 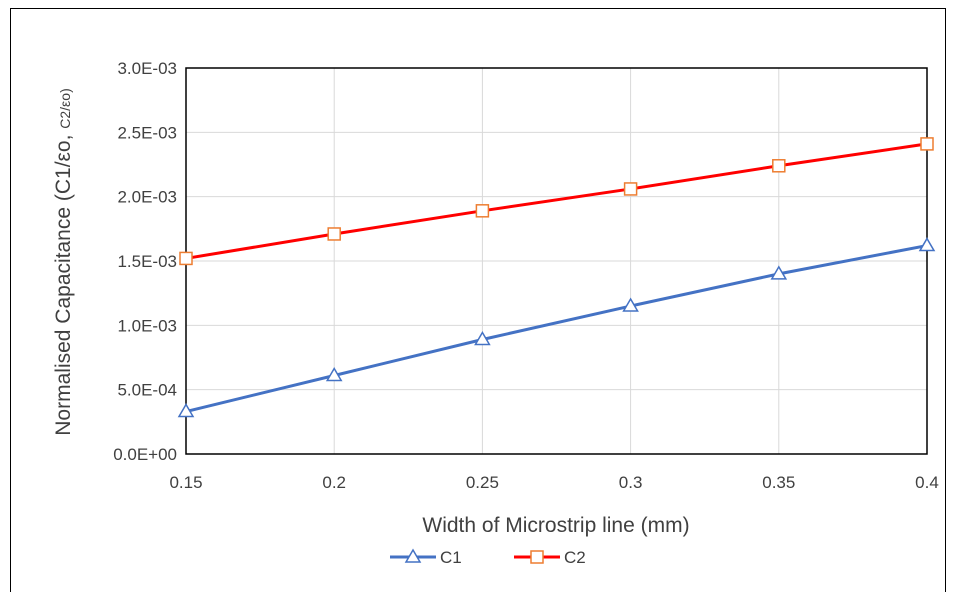 I want to click on y-axis-title: Normalised Capacitance (C1/εo, C2/εo), so click(x=63, y=261).